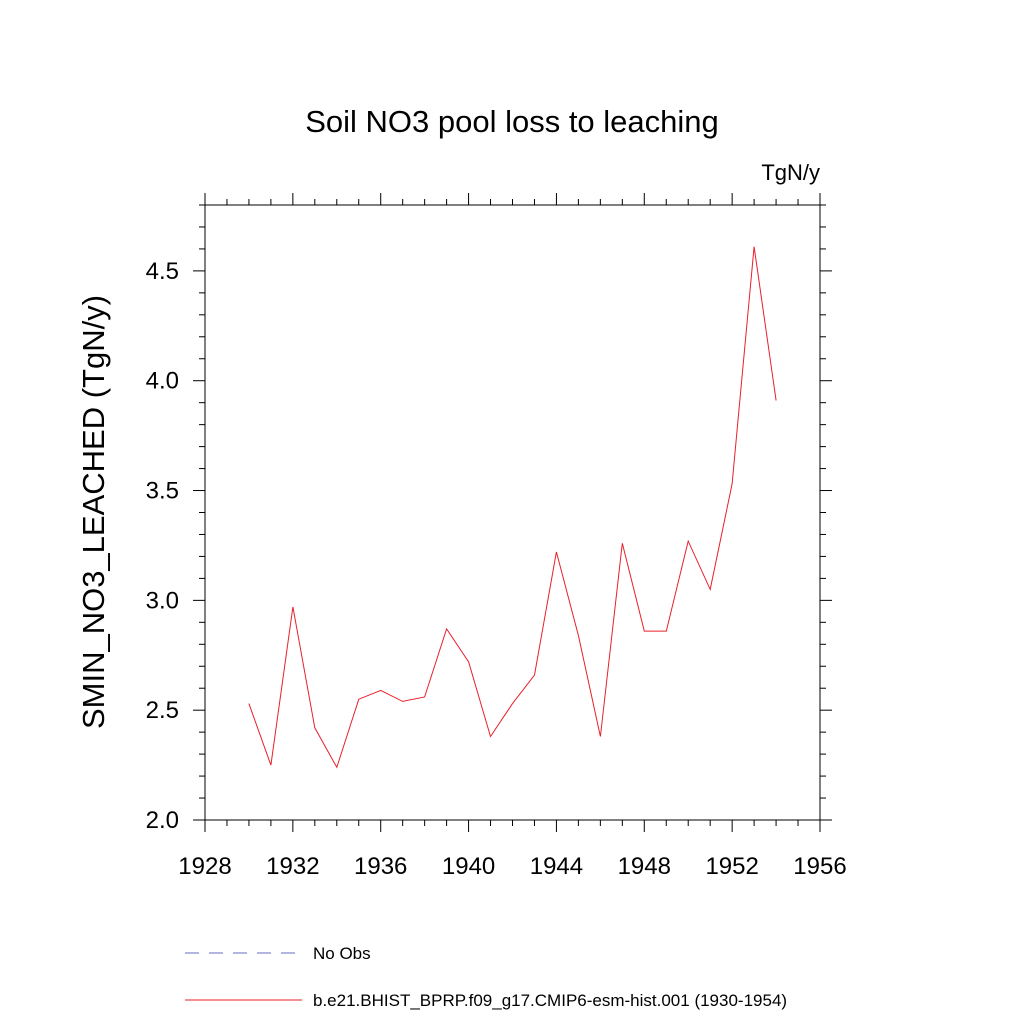 The width and height of the screenshot is (1024, 1024). Describe the element at coordinates (342, 953) in the screenshot. I see `legend-label: No Obs` at that location.